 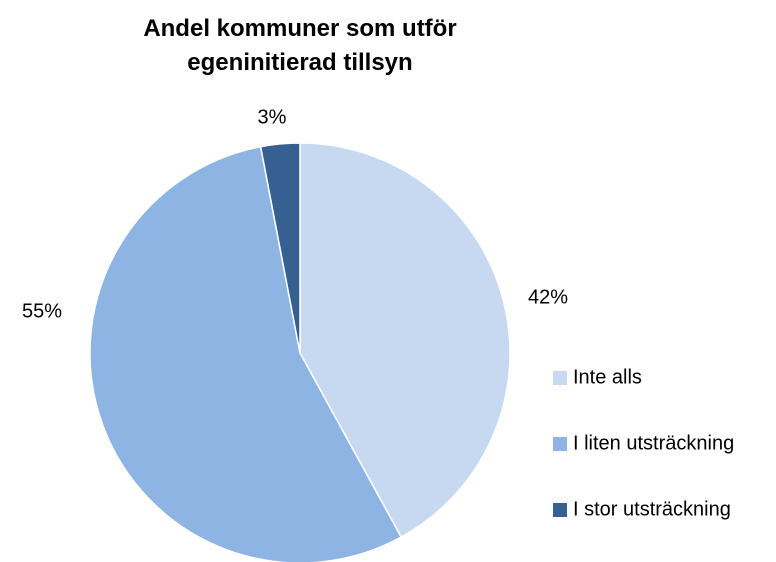 I want to click on legend-label: Inte alls, so click(x=607, y=377).